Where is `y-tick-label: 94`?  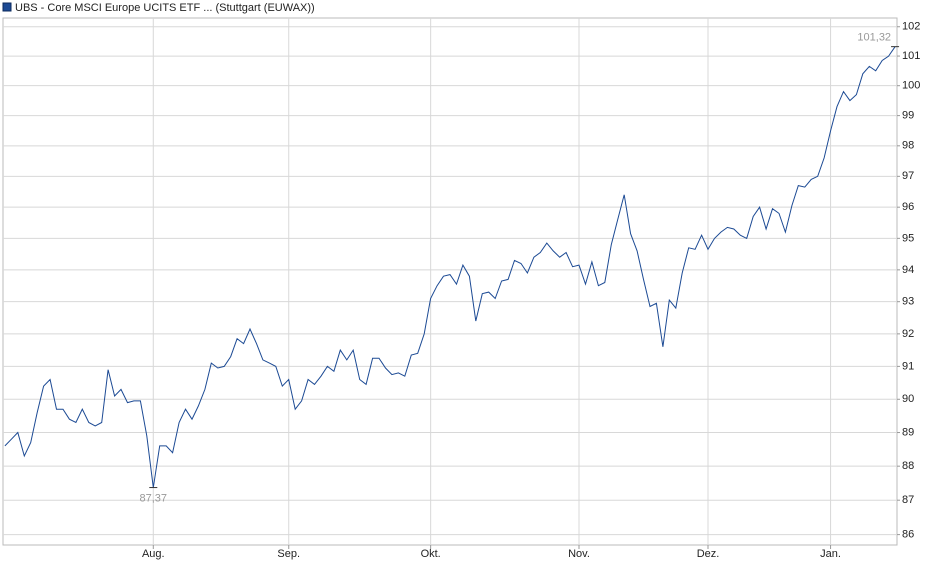 y-tick-label: 94 is located at coordinates (908, 270).